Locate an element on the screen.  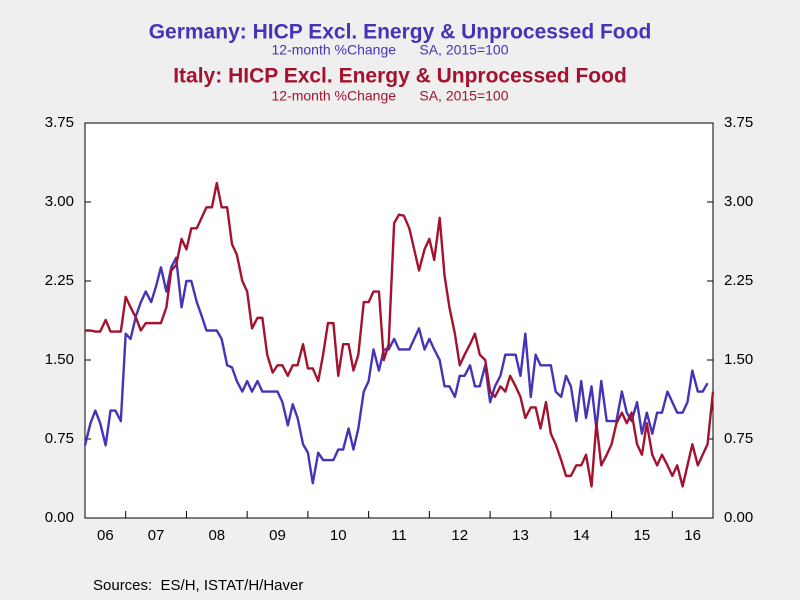
x-tick-label: 14 is located at coordinates (581, 535).